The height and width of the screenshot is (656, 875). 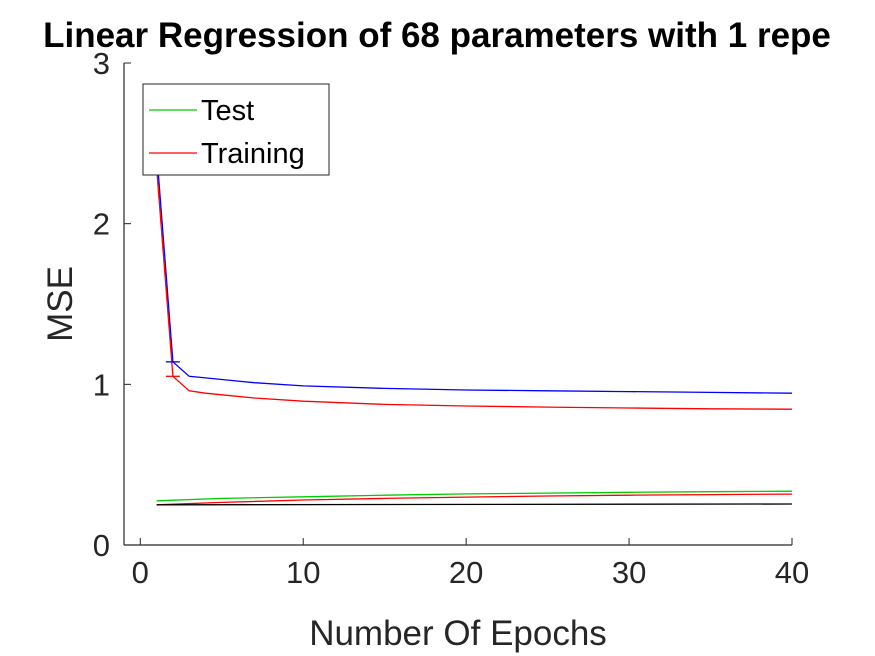 I want to click on y-axis-label: MSE, so click(x=60, y=304).